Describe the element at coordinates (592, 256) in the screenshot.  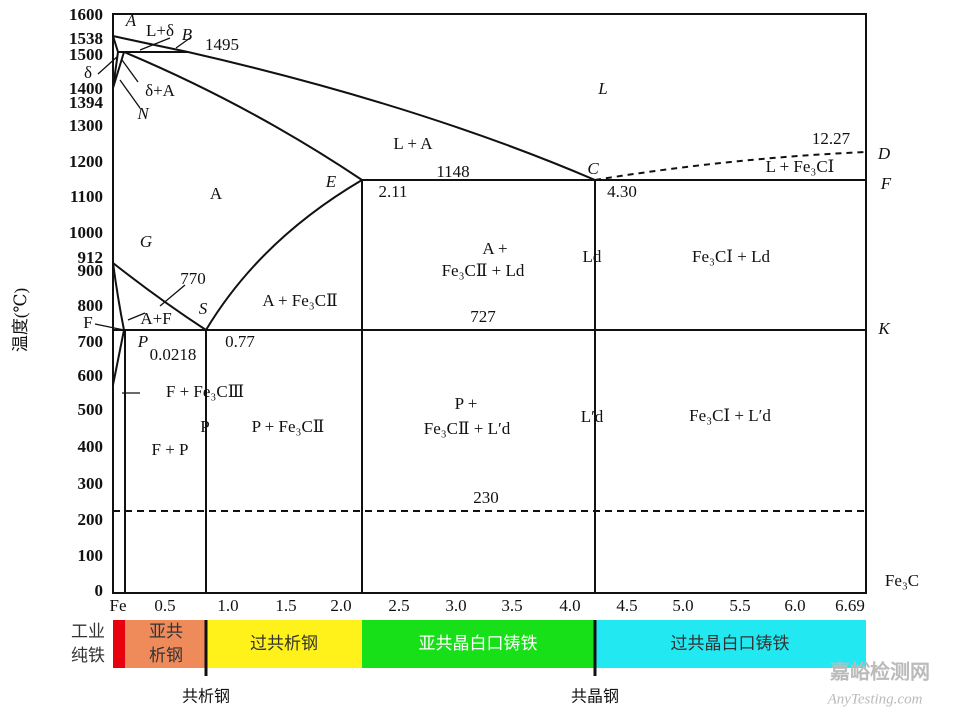
I see `region-label: Ld` at that location.